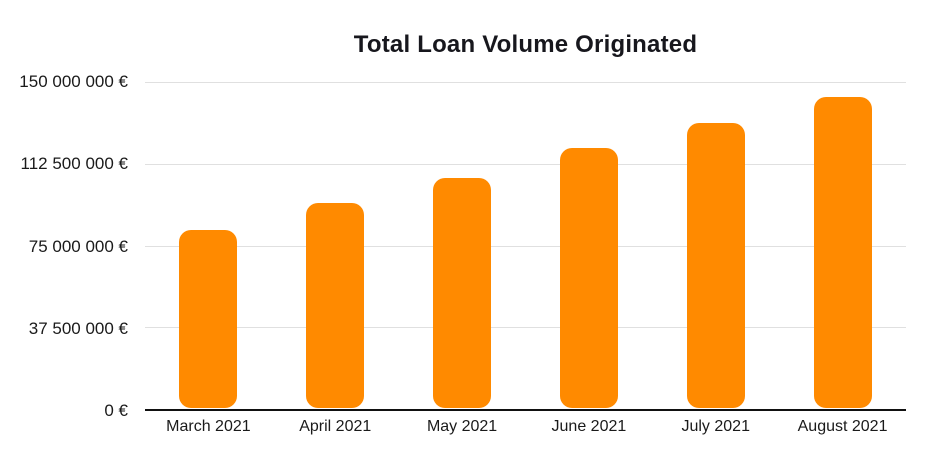 This screenshot has width=952, height=463. What do you see at coordinates (116, 410) in the screenshot?
I see `y-tick-label: 0 €` at bounding box center [116, 410].